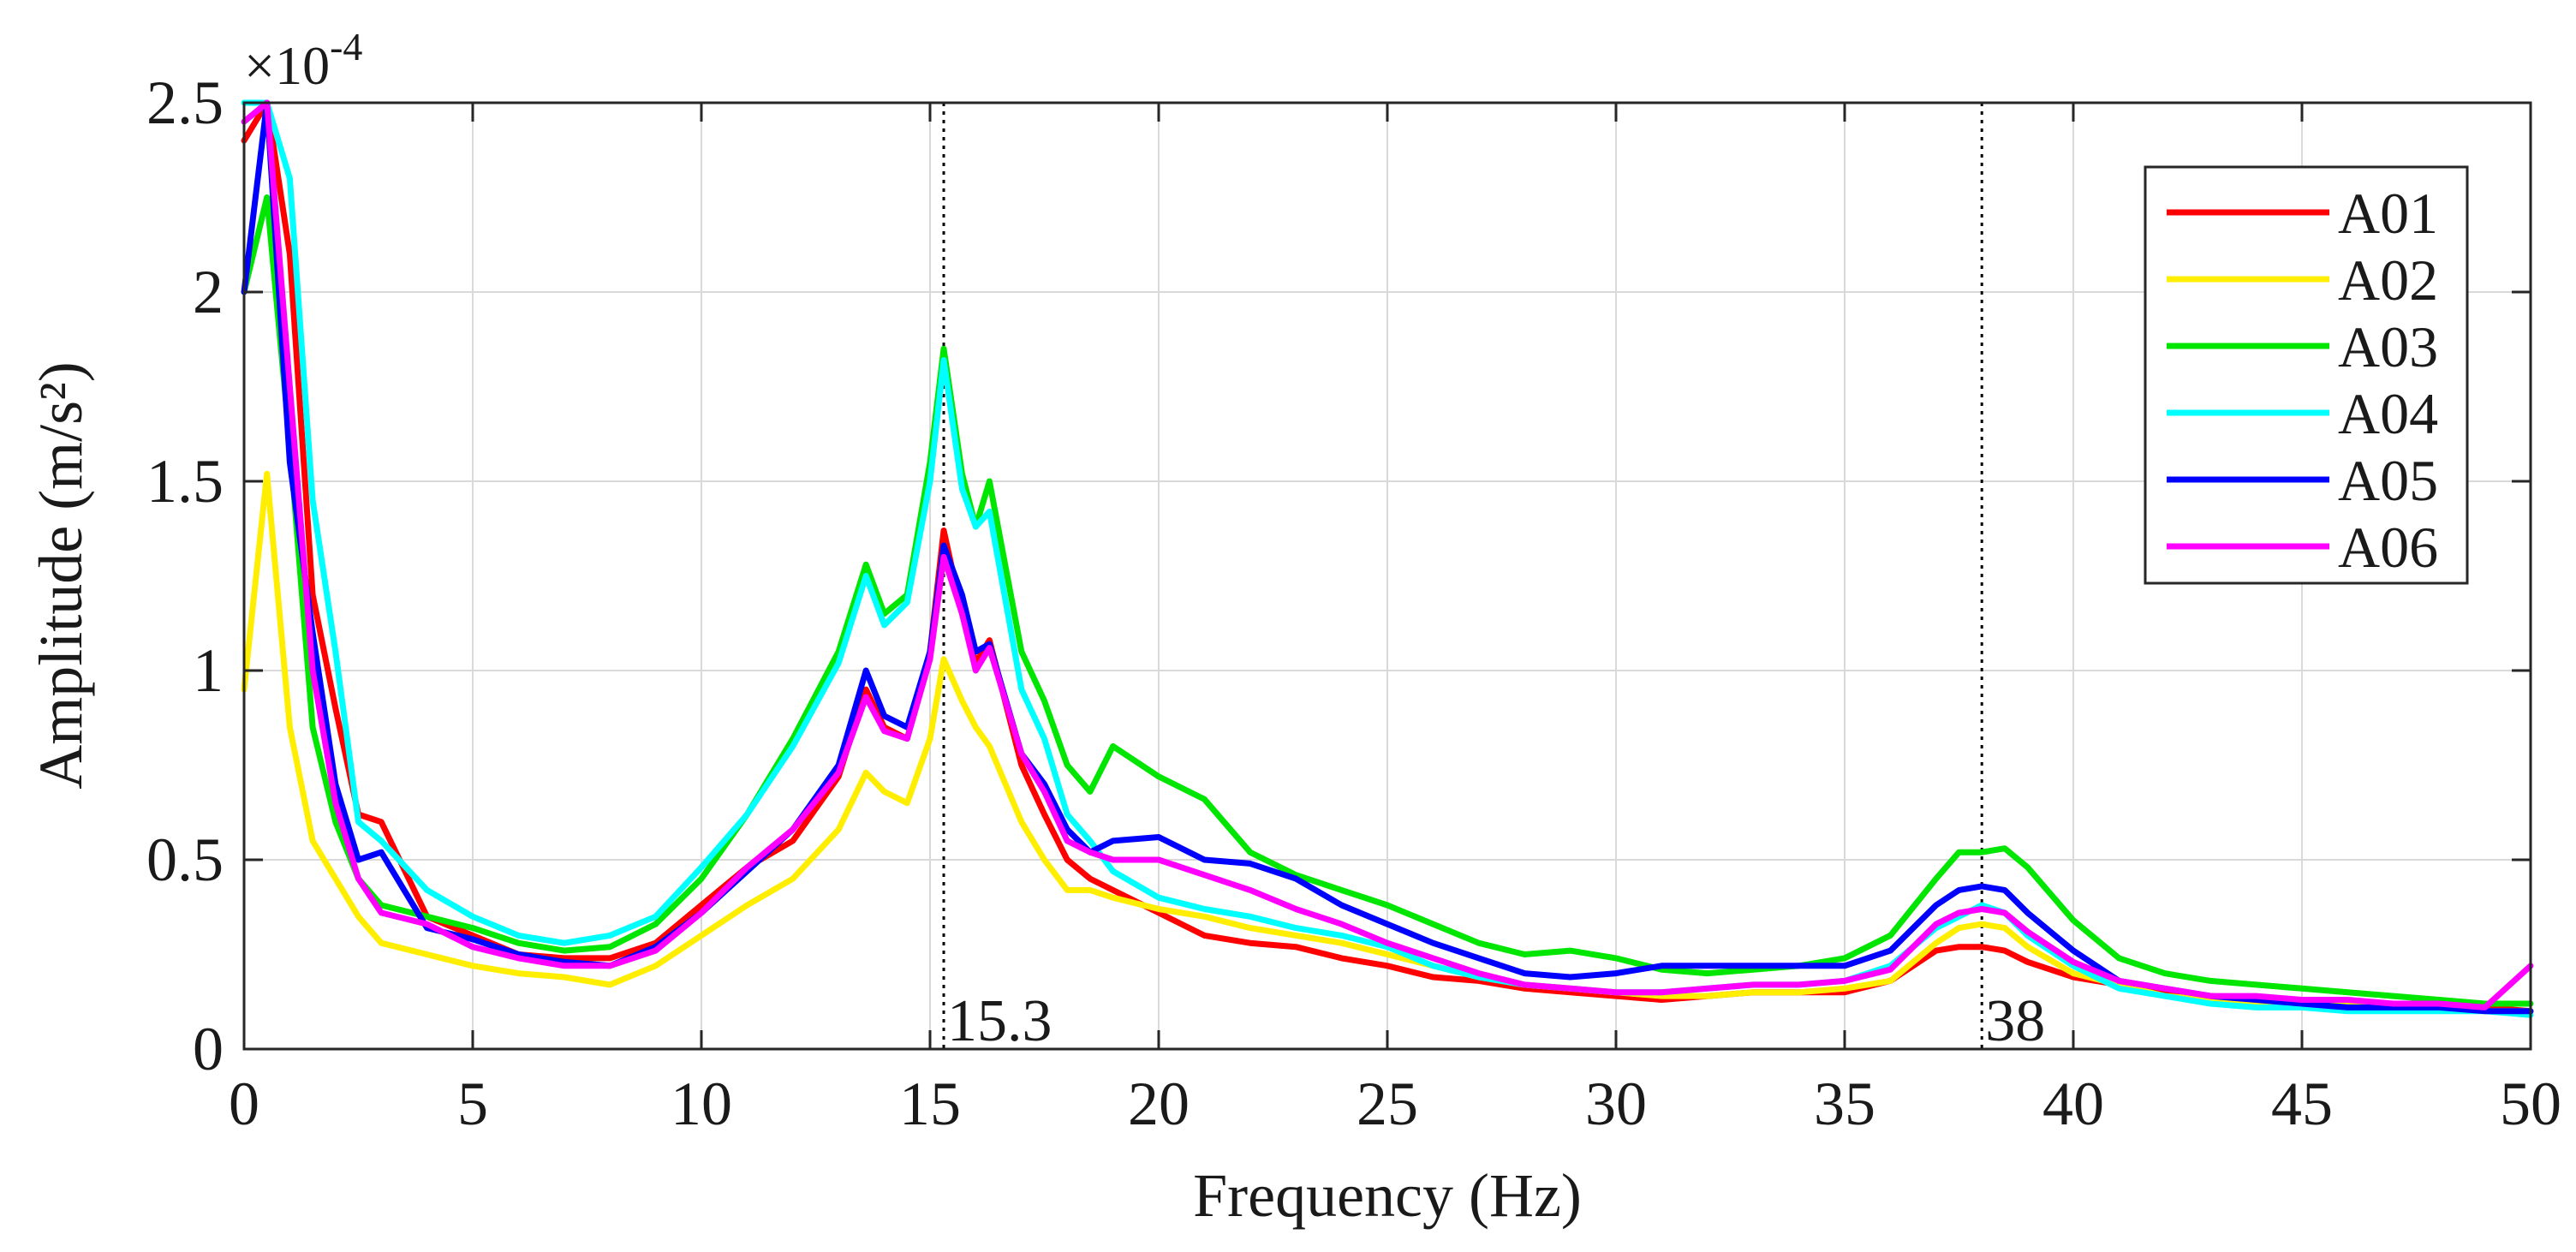 The width and height of the screenshot is (2576, 1252). I want to click on y-multiplier: ×10⁻⁴, so click(303, 60).